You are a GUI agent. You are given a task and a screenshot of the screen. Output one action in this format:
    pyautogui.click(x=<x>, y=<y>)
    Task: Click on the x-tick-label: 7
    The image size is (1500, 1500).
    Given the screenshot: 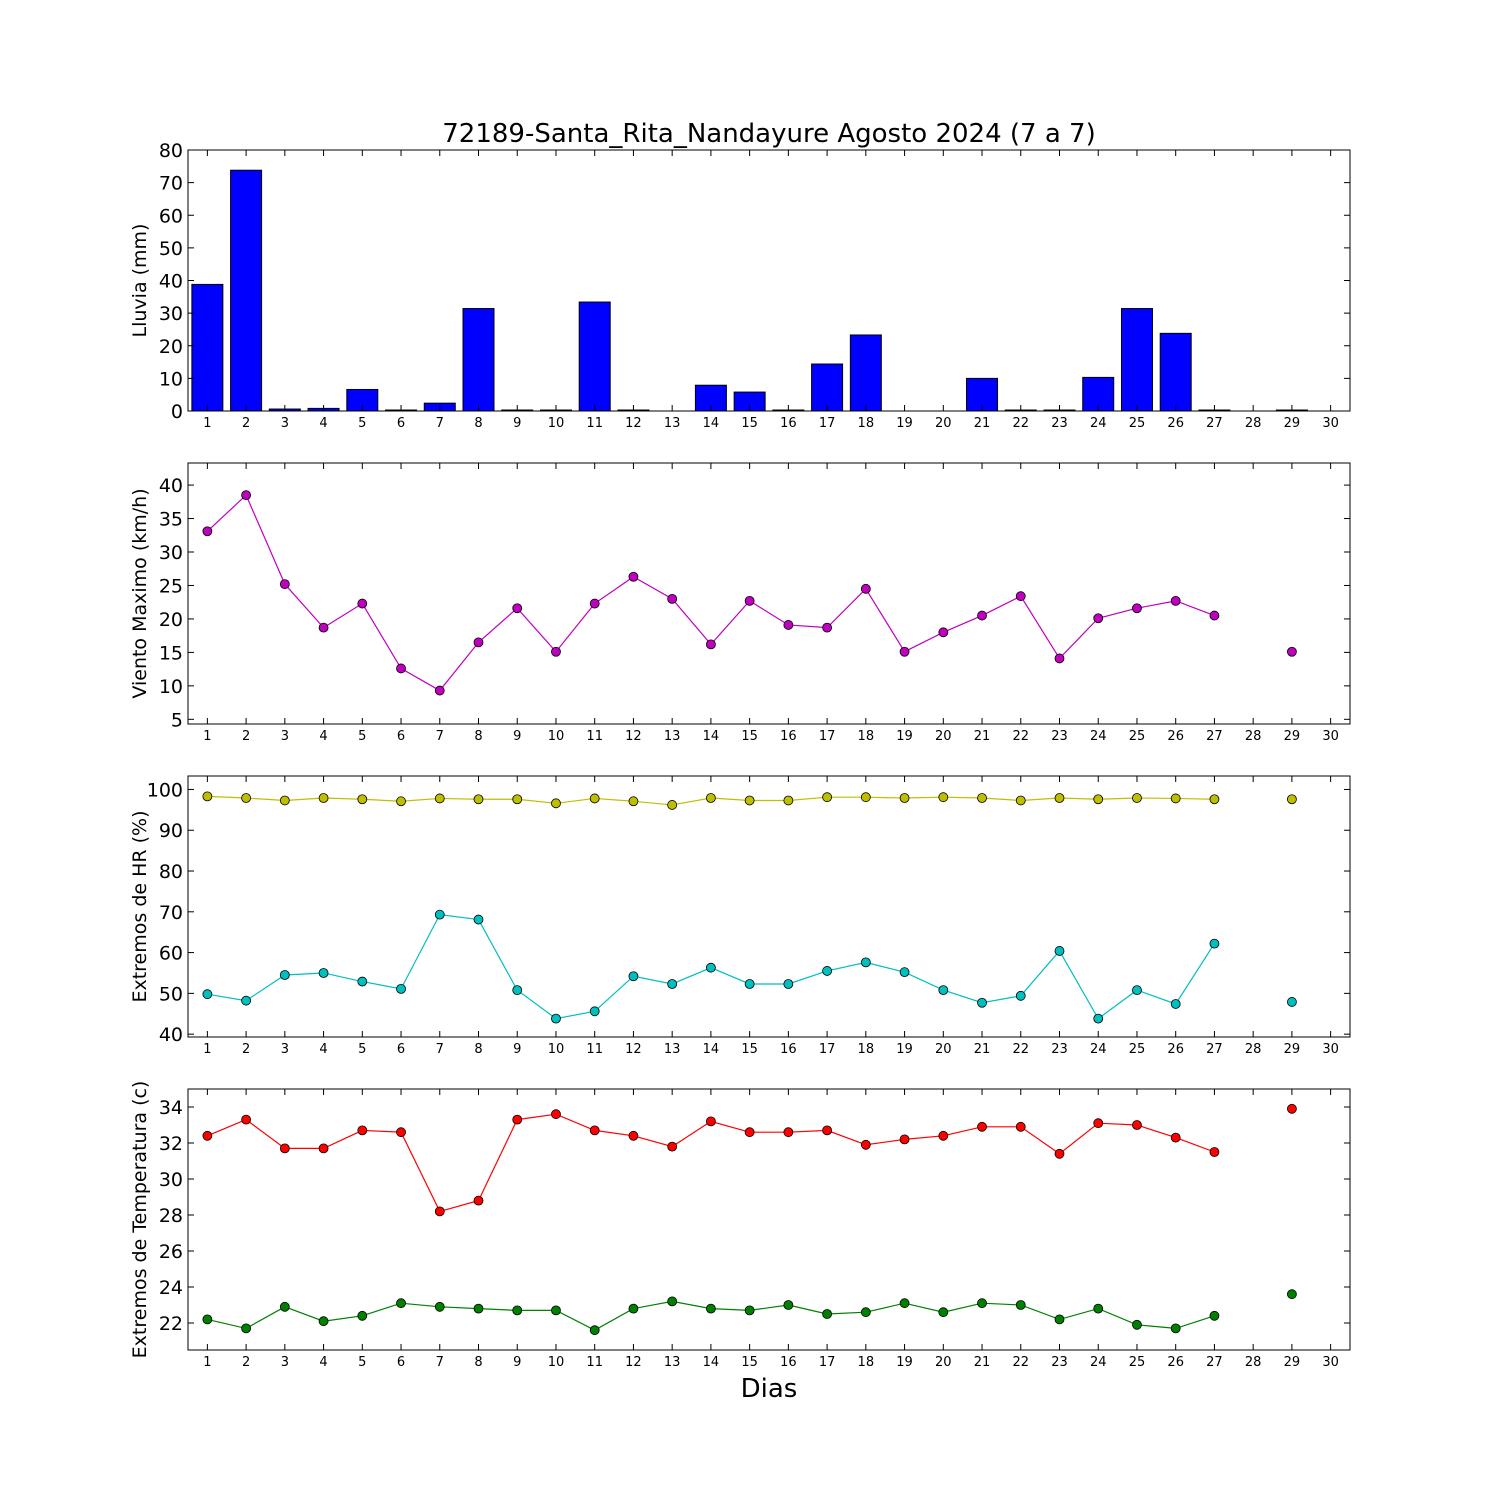 What is the action you would take?
    pyautogui.click(x=440, y=736)
    